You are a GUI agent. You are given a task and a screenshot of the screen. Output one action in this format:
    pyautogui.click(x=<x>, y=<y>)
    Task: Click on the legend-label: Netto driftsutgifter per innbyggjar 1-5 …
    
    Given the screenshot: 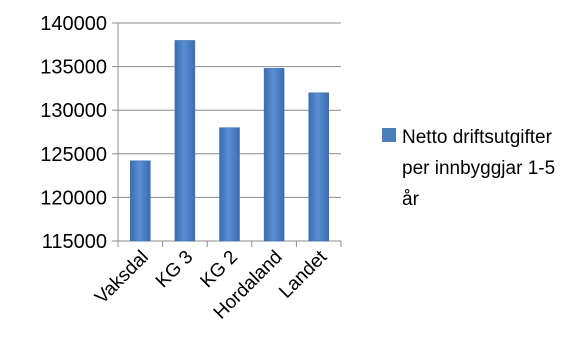 What is the action you would take?
    pyautogui.click(x=479, y=168)
    